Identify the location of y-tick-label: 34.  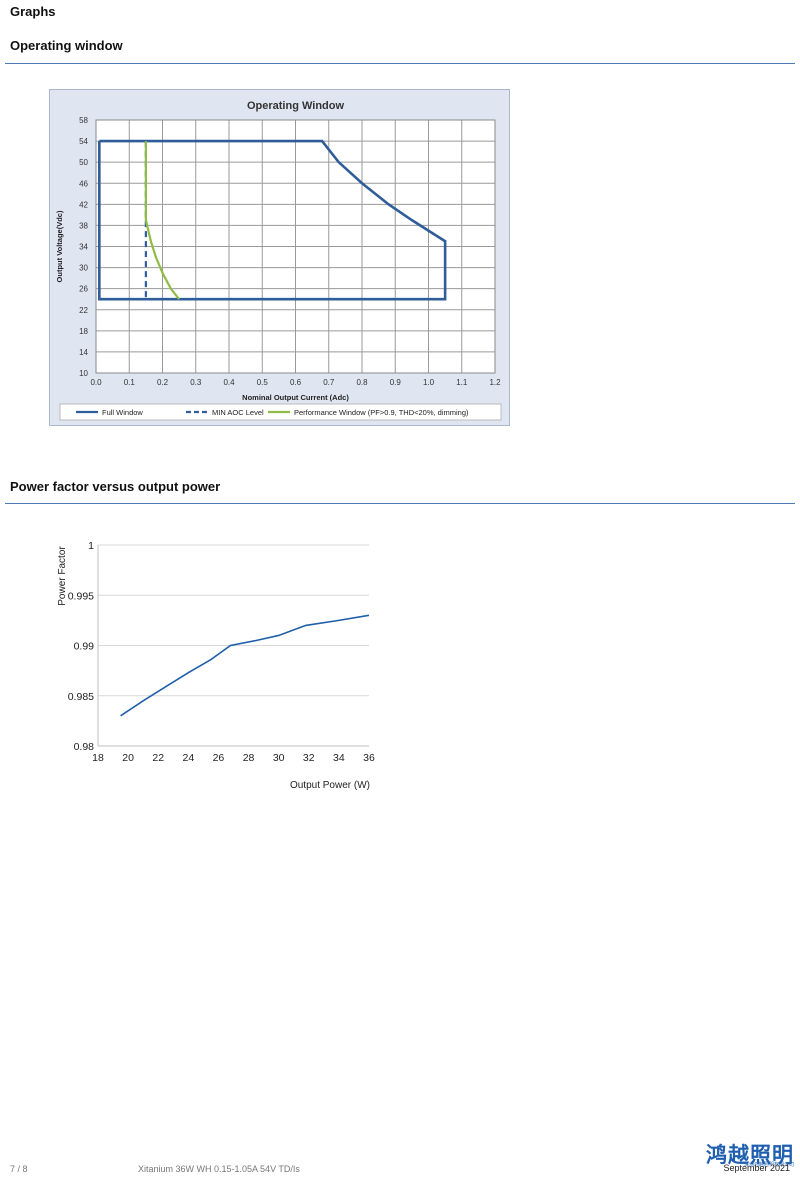
(83, 247).